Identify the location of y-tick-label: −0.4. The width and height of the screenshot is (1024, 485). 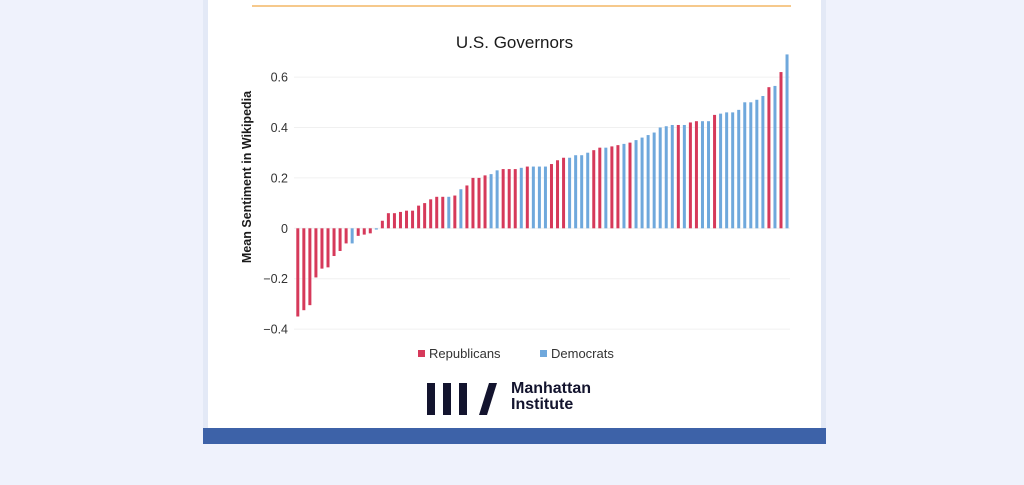
(275, 330).